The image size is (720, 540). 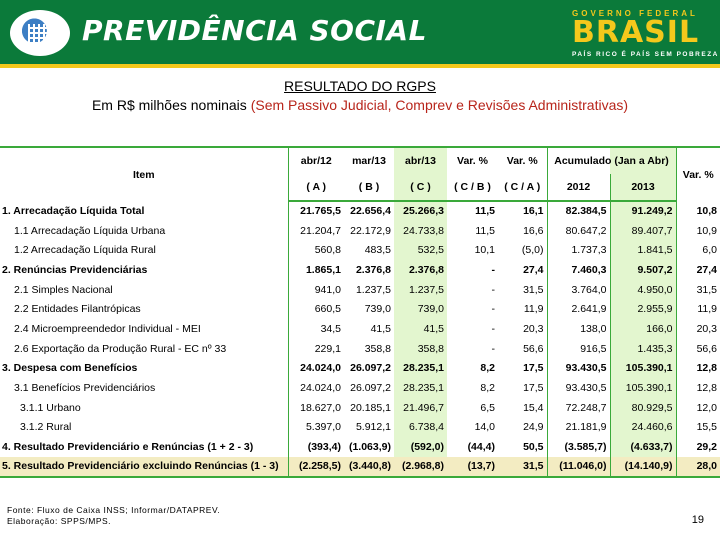 What do you see at coordinates (369, 188) in the screenshot?
I see `header-b: ( B )` at bounding box center [369, 188].